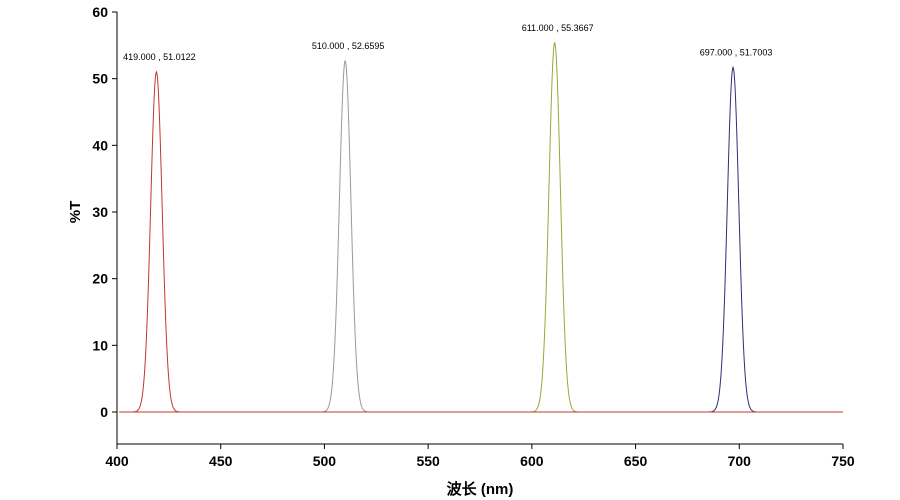  Describe the element at coordinates (532, 461) in the screenshot. I see `x-tick-label: 600` at that location.